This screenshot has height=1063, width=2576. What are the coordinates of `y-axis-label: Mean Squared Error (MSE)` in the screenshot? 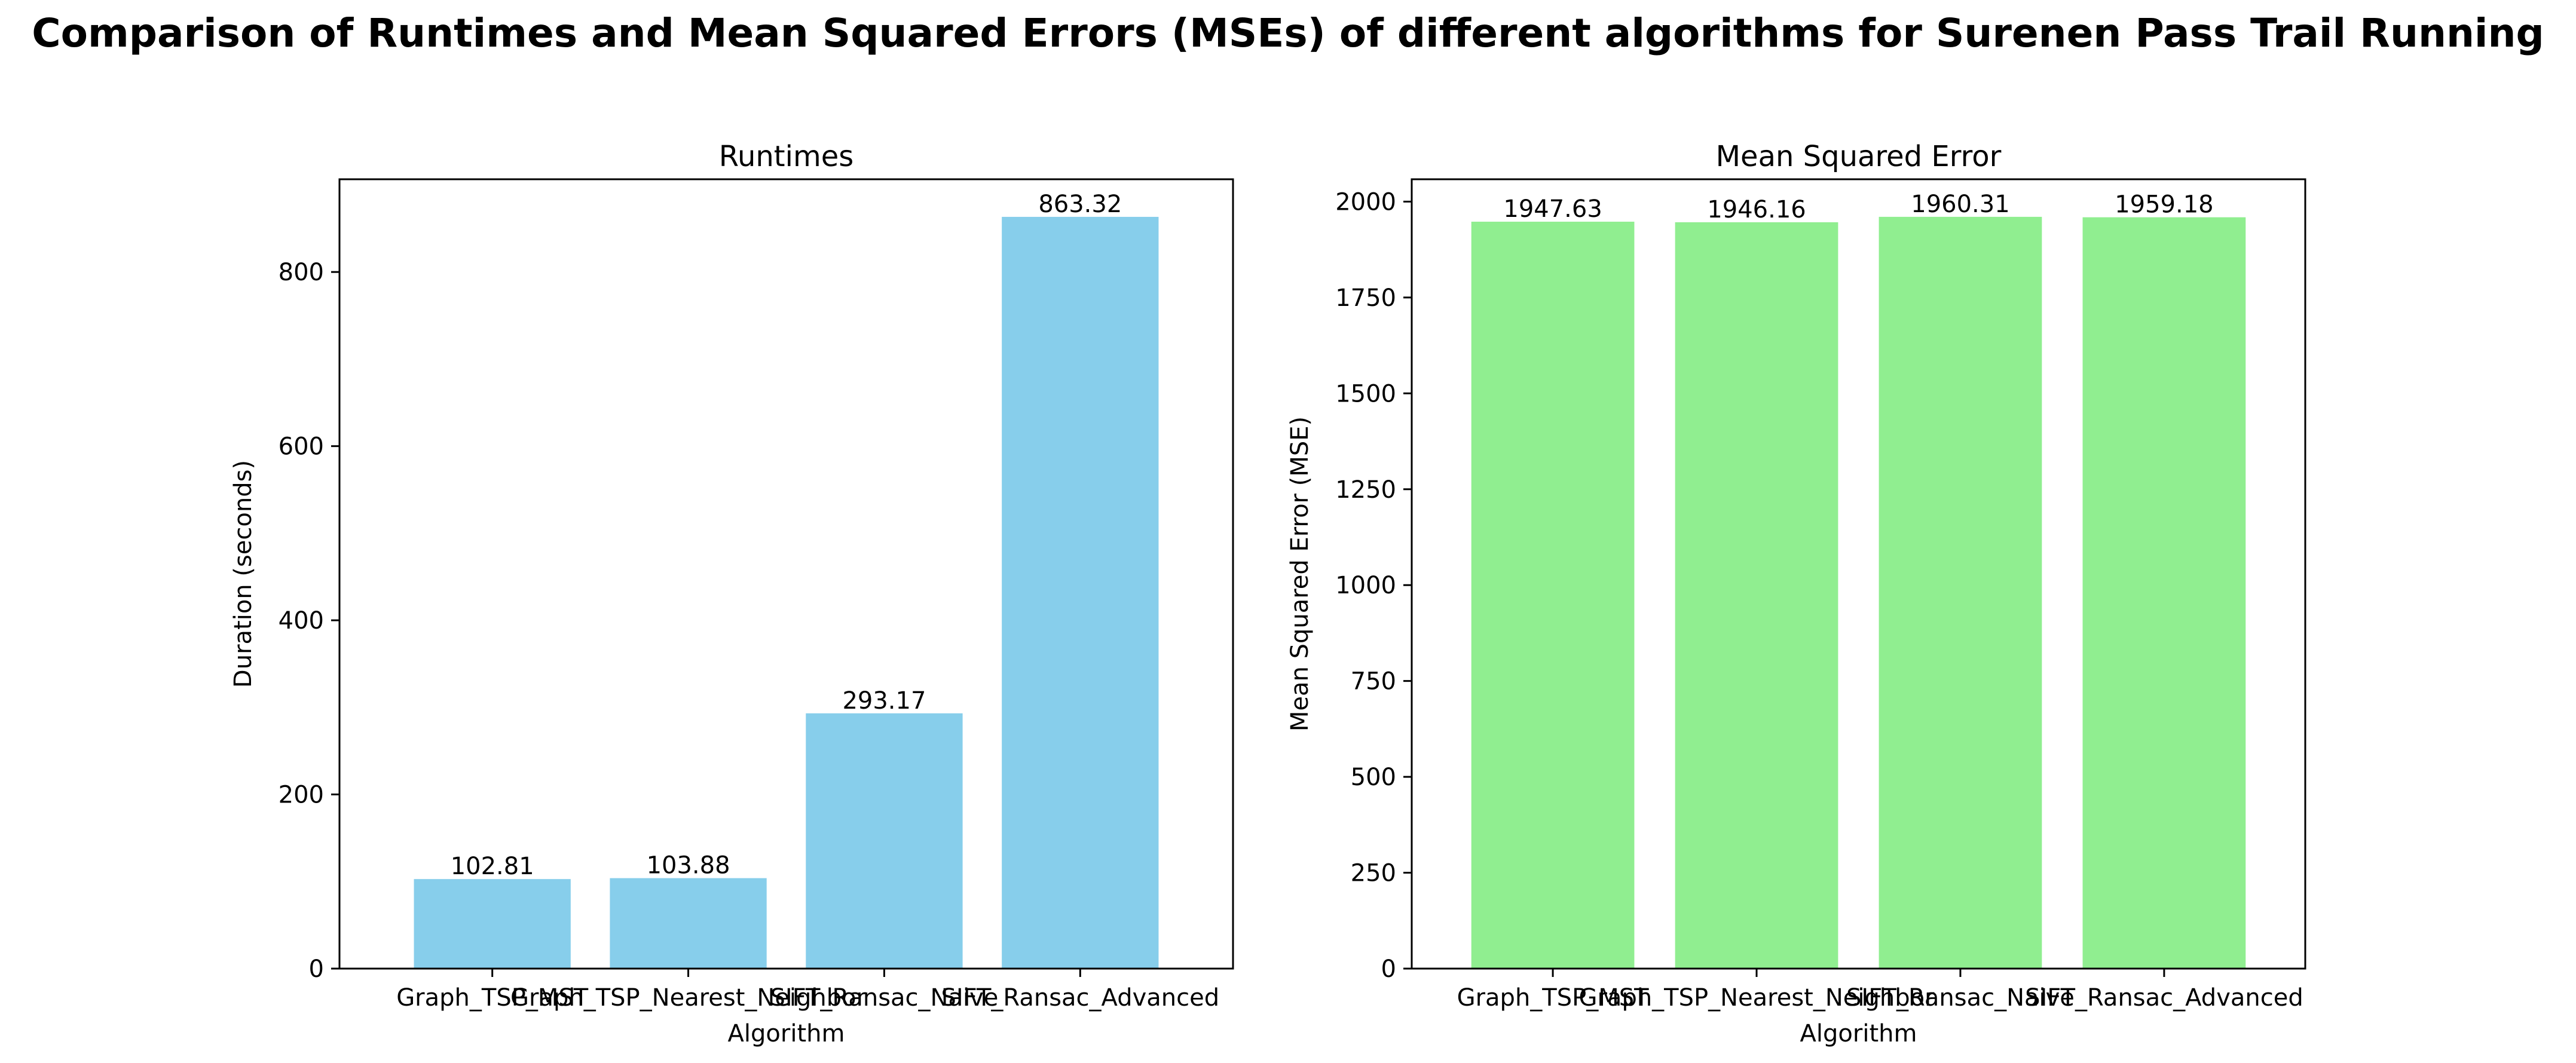 It's located at (1300, 573).